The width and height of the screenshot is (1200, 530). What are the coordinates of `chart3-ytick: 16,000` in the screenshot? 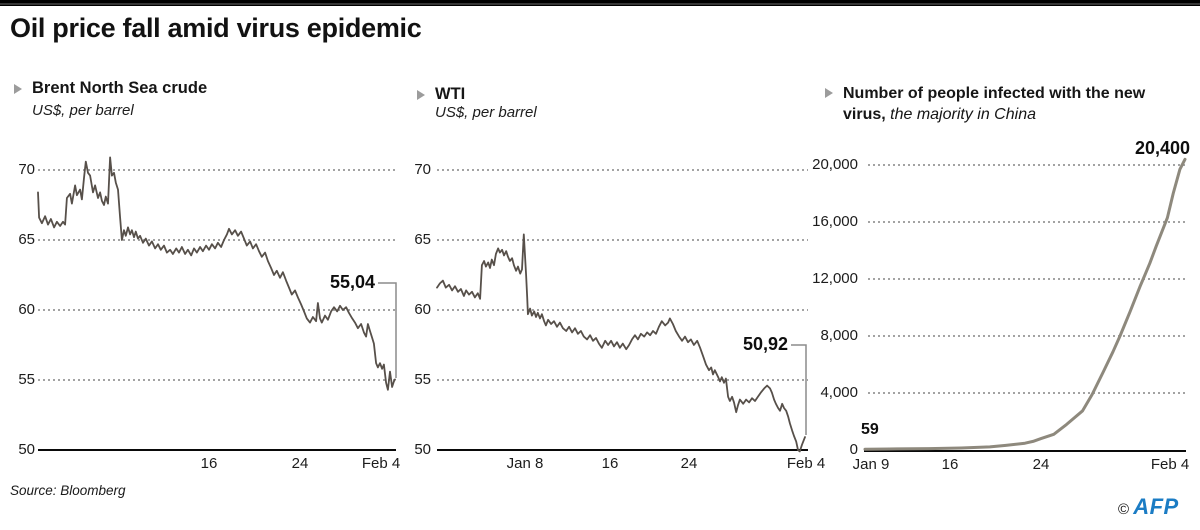 It's located at (835, 221).